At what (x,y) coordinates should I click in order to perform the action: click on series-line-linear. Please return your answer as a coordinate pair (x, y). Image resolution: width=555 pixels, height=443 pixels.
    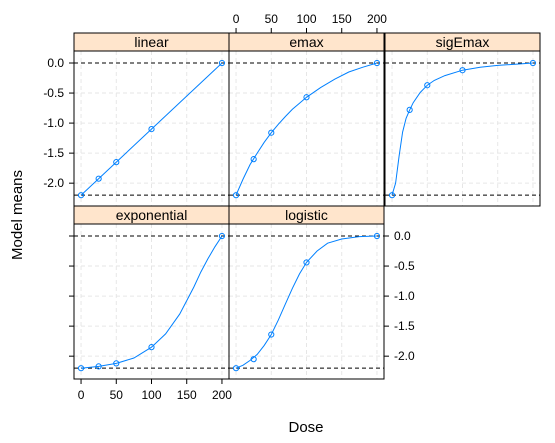
    Looking at the image, I should click on (151, 129).